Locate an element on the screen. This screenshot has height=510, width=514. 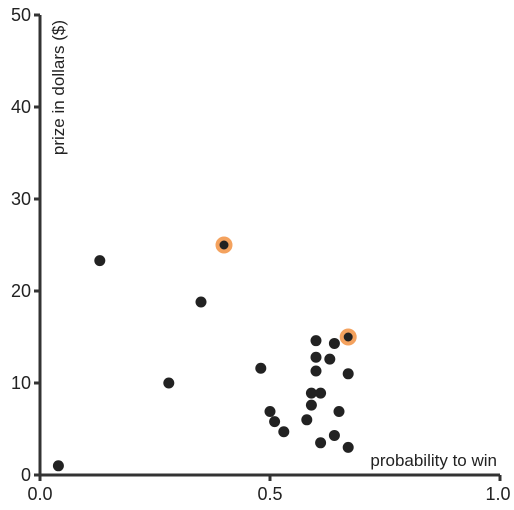
x-tick-label: 0.0 is located at coordinates (39, 494).